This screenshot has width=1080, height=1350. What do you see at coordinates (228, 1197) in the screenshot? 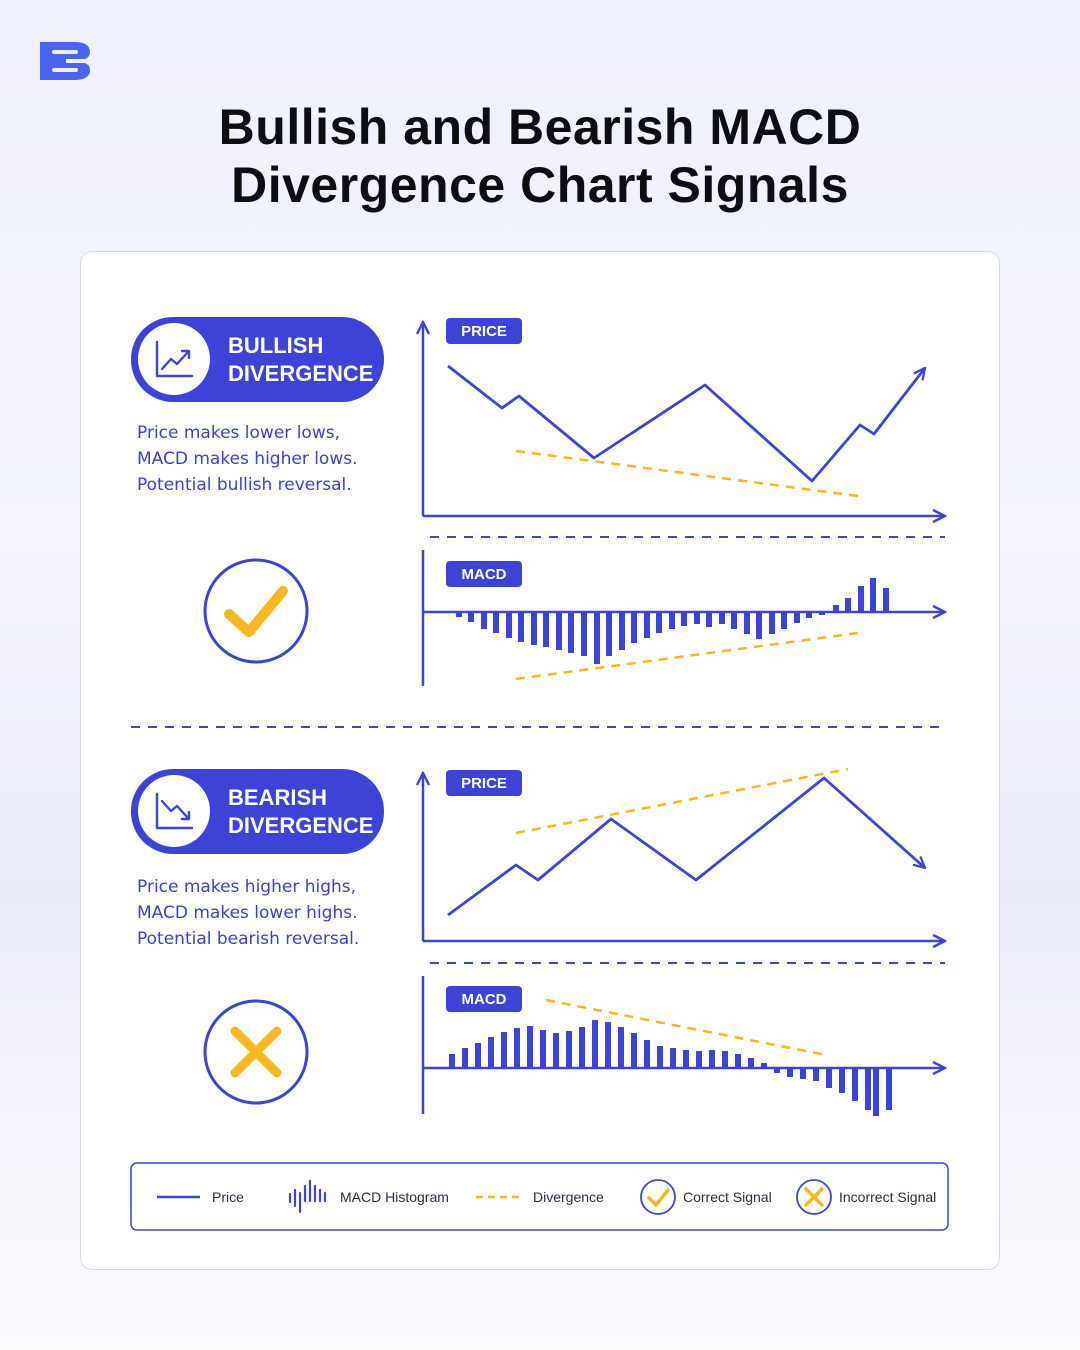
I see `legend-price-label: Price` at bounding box center [228, 1197].